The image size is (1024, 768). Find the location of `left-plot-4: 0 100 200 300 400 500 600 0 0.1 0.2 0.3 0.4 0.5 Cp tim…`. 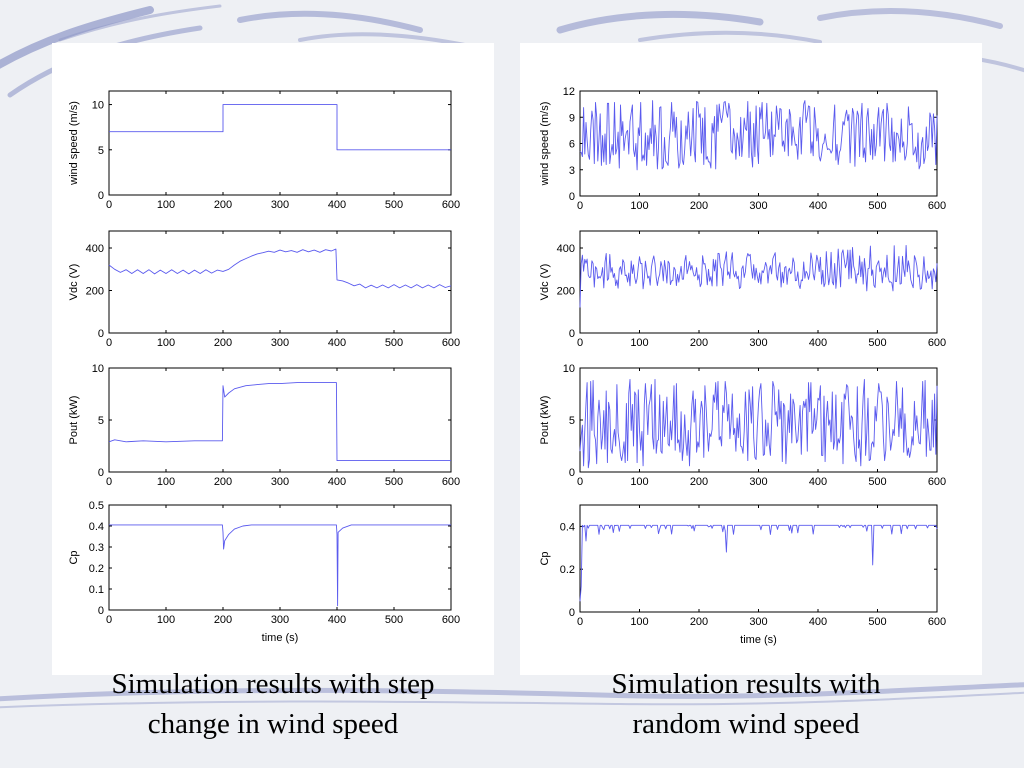

left-plot-4: 0 100 200 300 400 500 600 0 0.1 0.2 0.3 0.4 0.5 Cp tim… is located at coordinates (264, 572).